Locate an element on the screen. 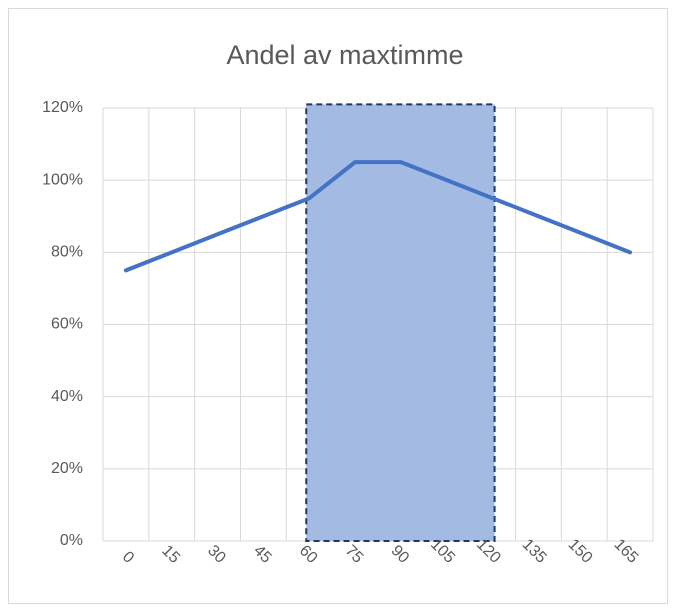 The image size is (676, 612). y-tick-label: 120% is located at coordinates (62, 107).